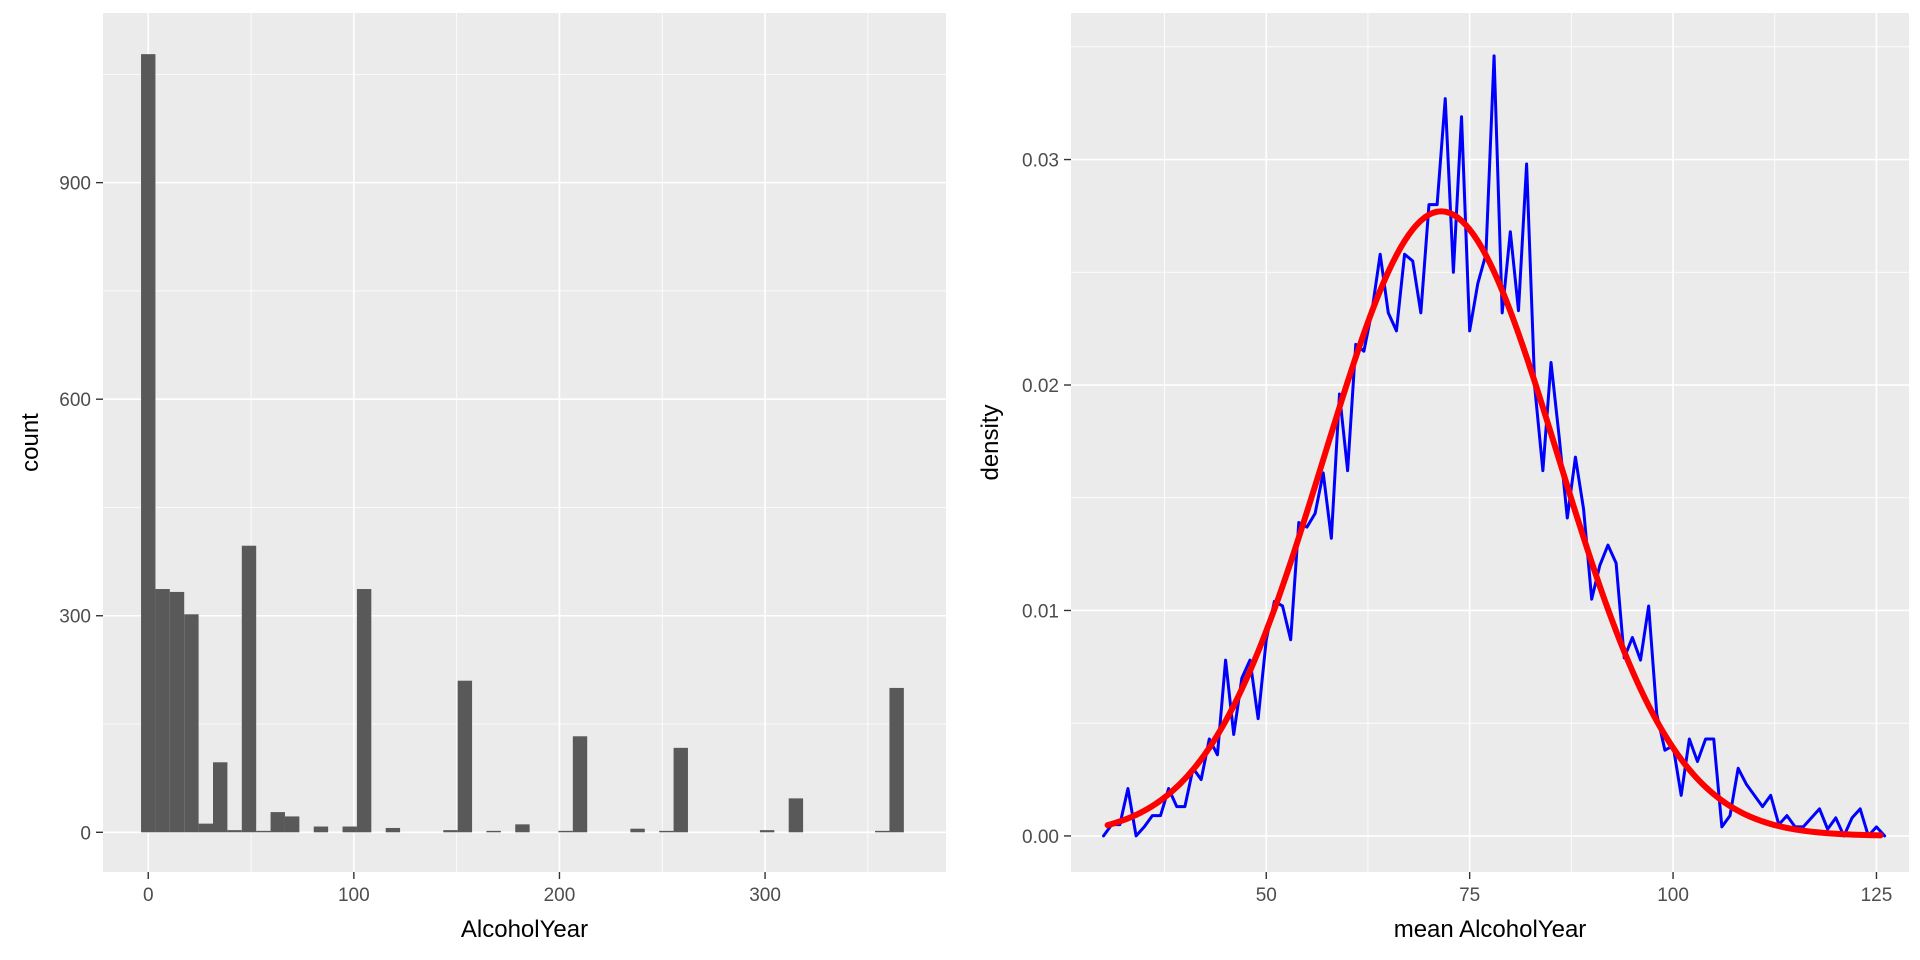 The height and width of the screenshot is (960, 1920). Describe the element at coordinates (1877, 895) in the screenshot. I see `x-tick-label: 125` at that location.